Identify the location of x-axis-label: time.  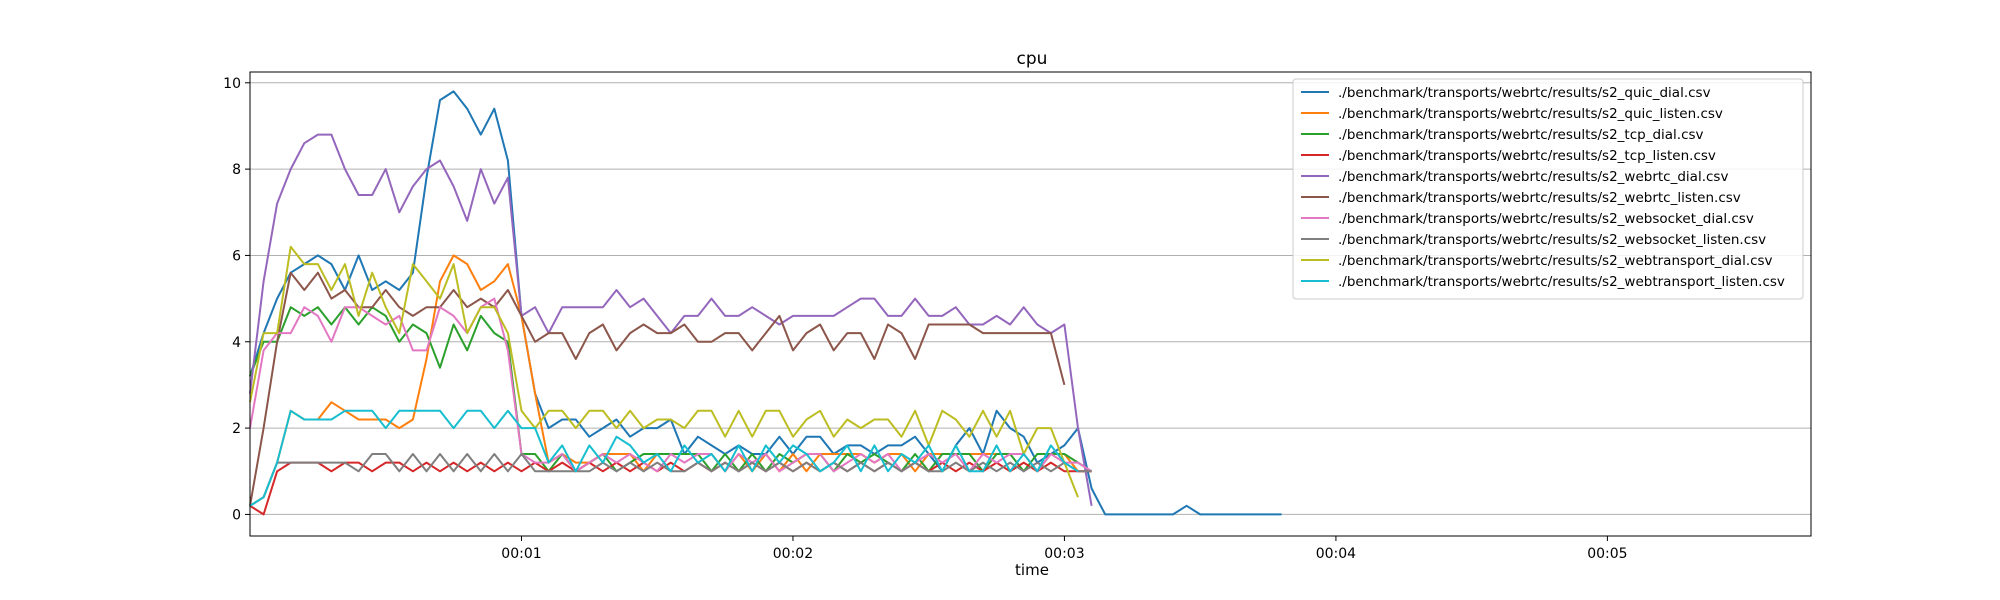
(1032, 570).